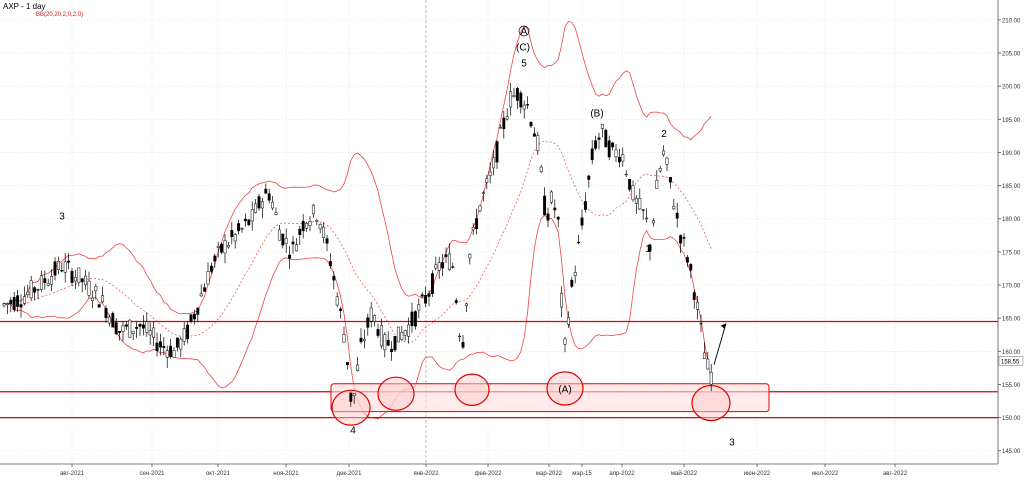 This screenshot has width=1024, height=484. Describe the element at coordinates (1011, 452) in the screenshot. I see `y-tick-label: 145.00` at that location.